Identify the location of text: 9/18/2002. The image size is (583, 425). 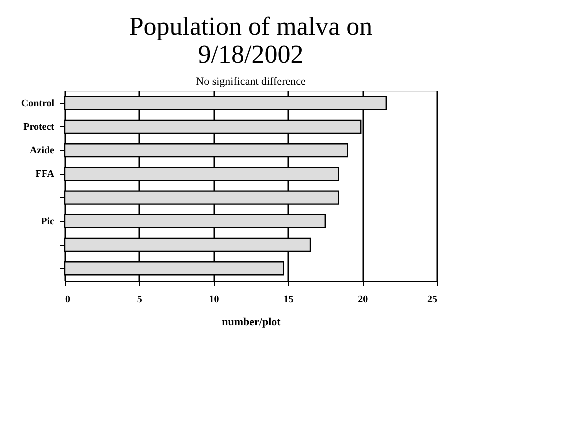
(251, 54).